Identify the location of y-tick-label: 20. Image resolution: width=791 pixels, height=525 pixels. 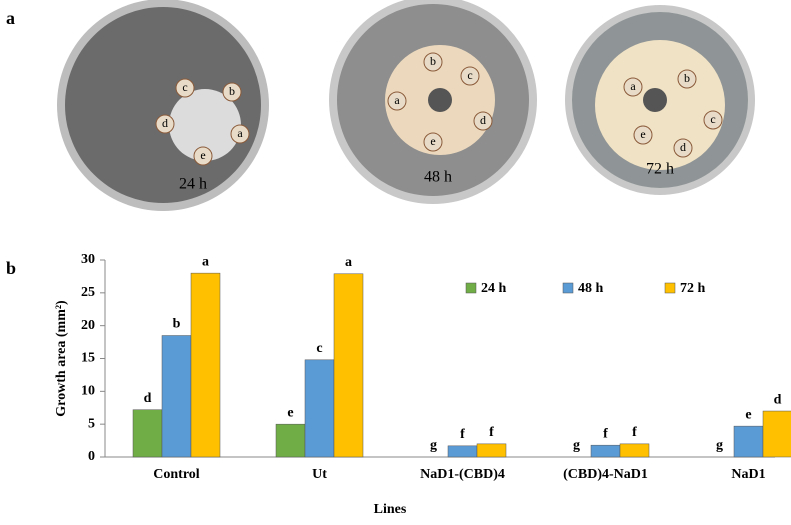
(88, 325).